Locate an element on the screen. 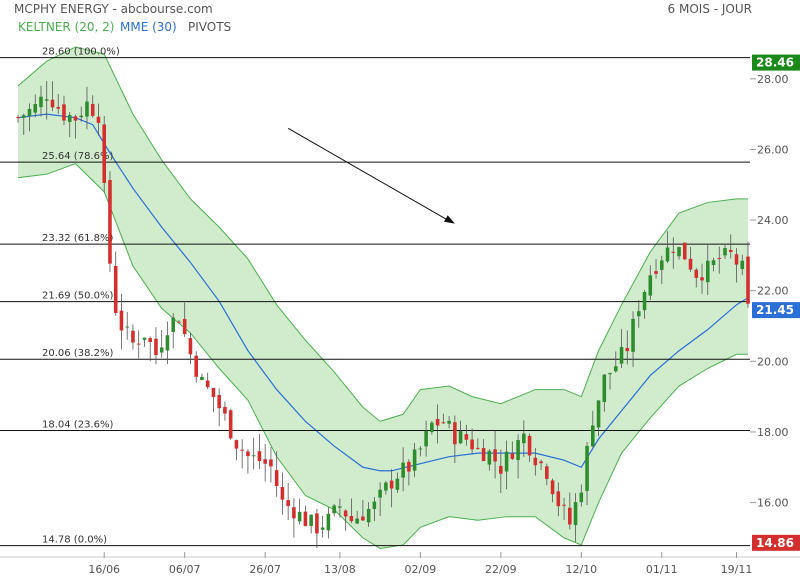  price-badge is located at coordinates (776, 62).